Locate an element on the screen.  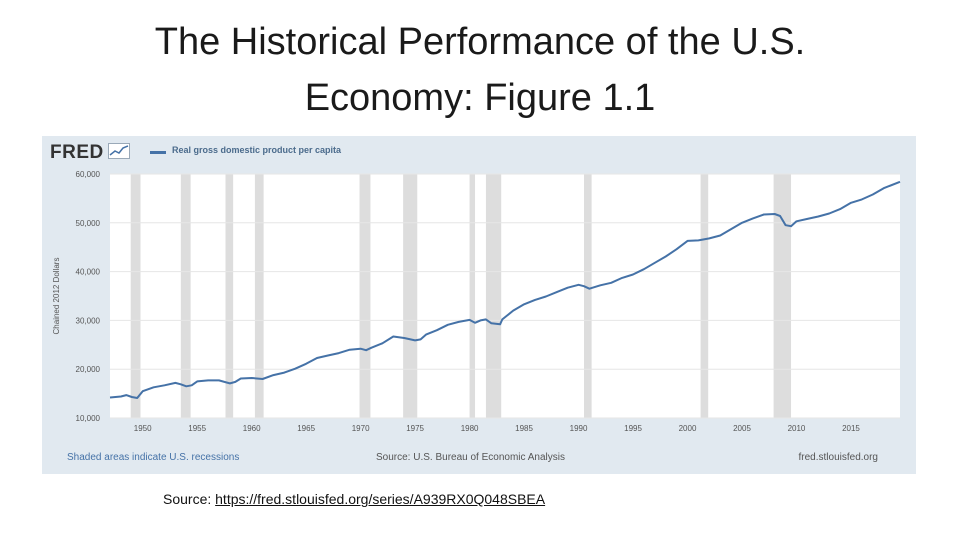
y-tick-label: 10,000 is located at coordinates (88, 418).